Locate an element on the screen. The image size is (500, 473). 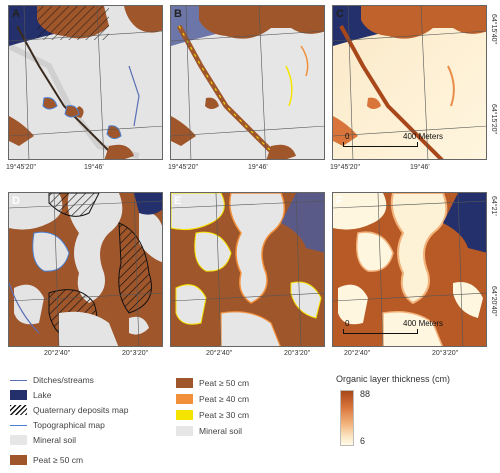
lon-label-top-right-b: 19°46' is located at coordinates (258, 167).